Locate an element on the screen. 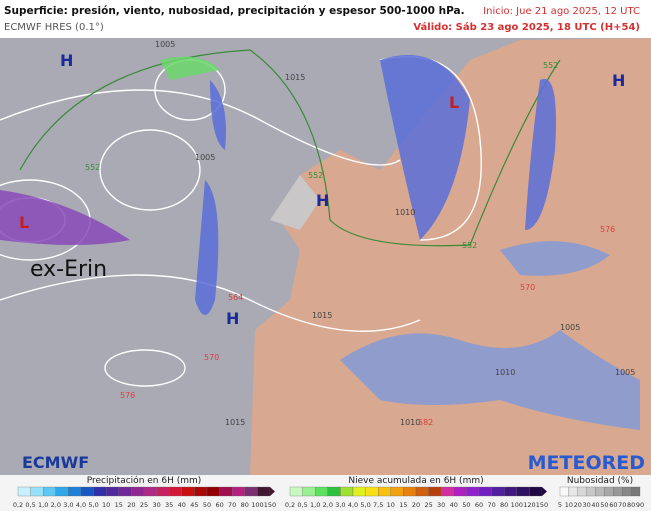  britain is located at coordinates (295, 202).